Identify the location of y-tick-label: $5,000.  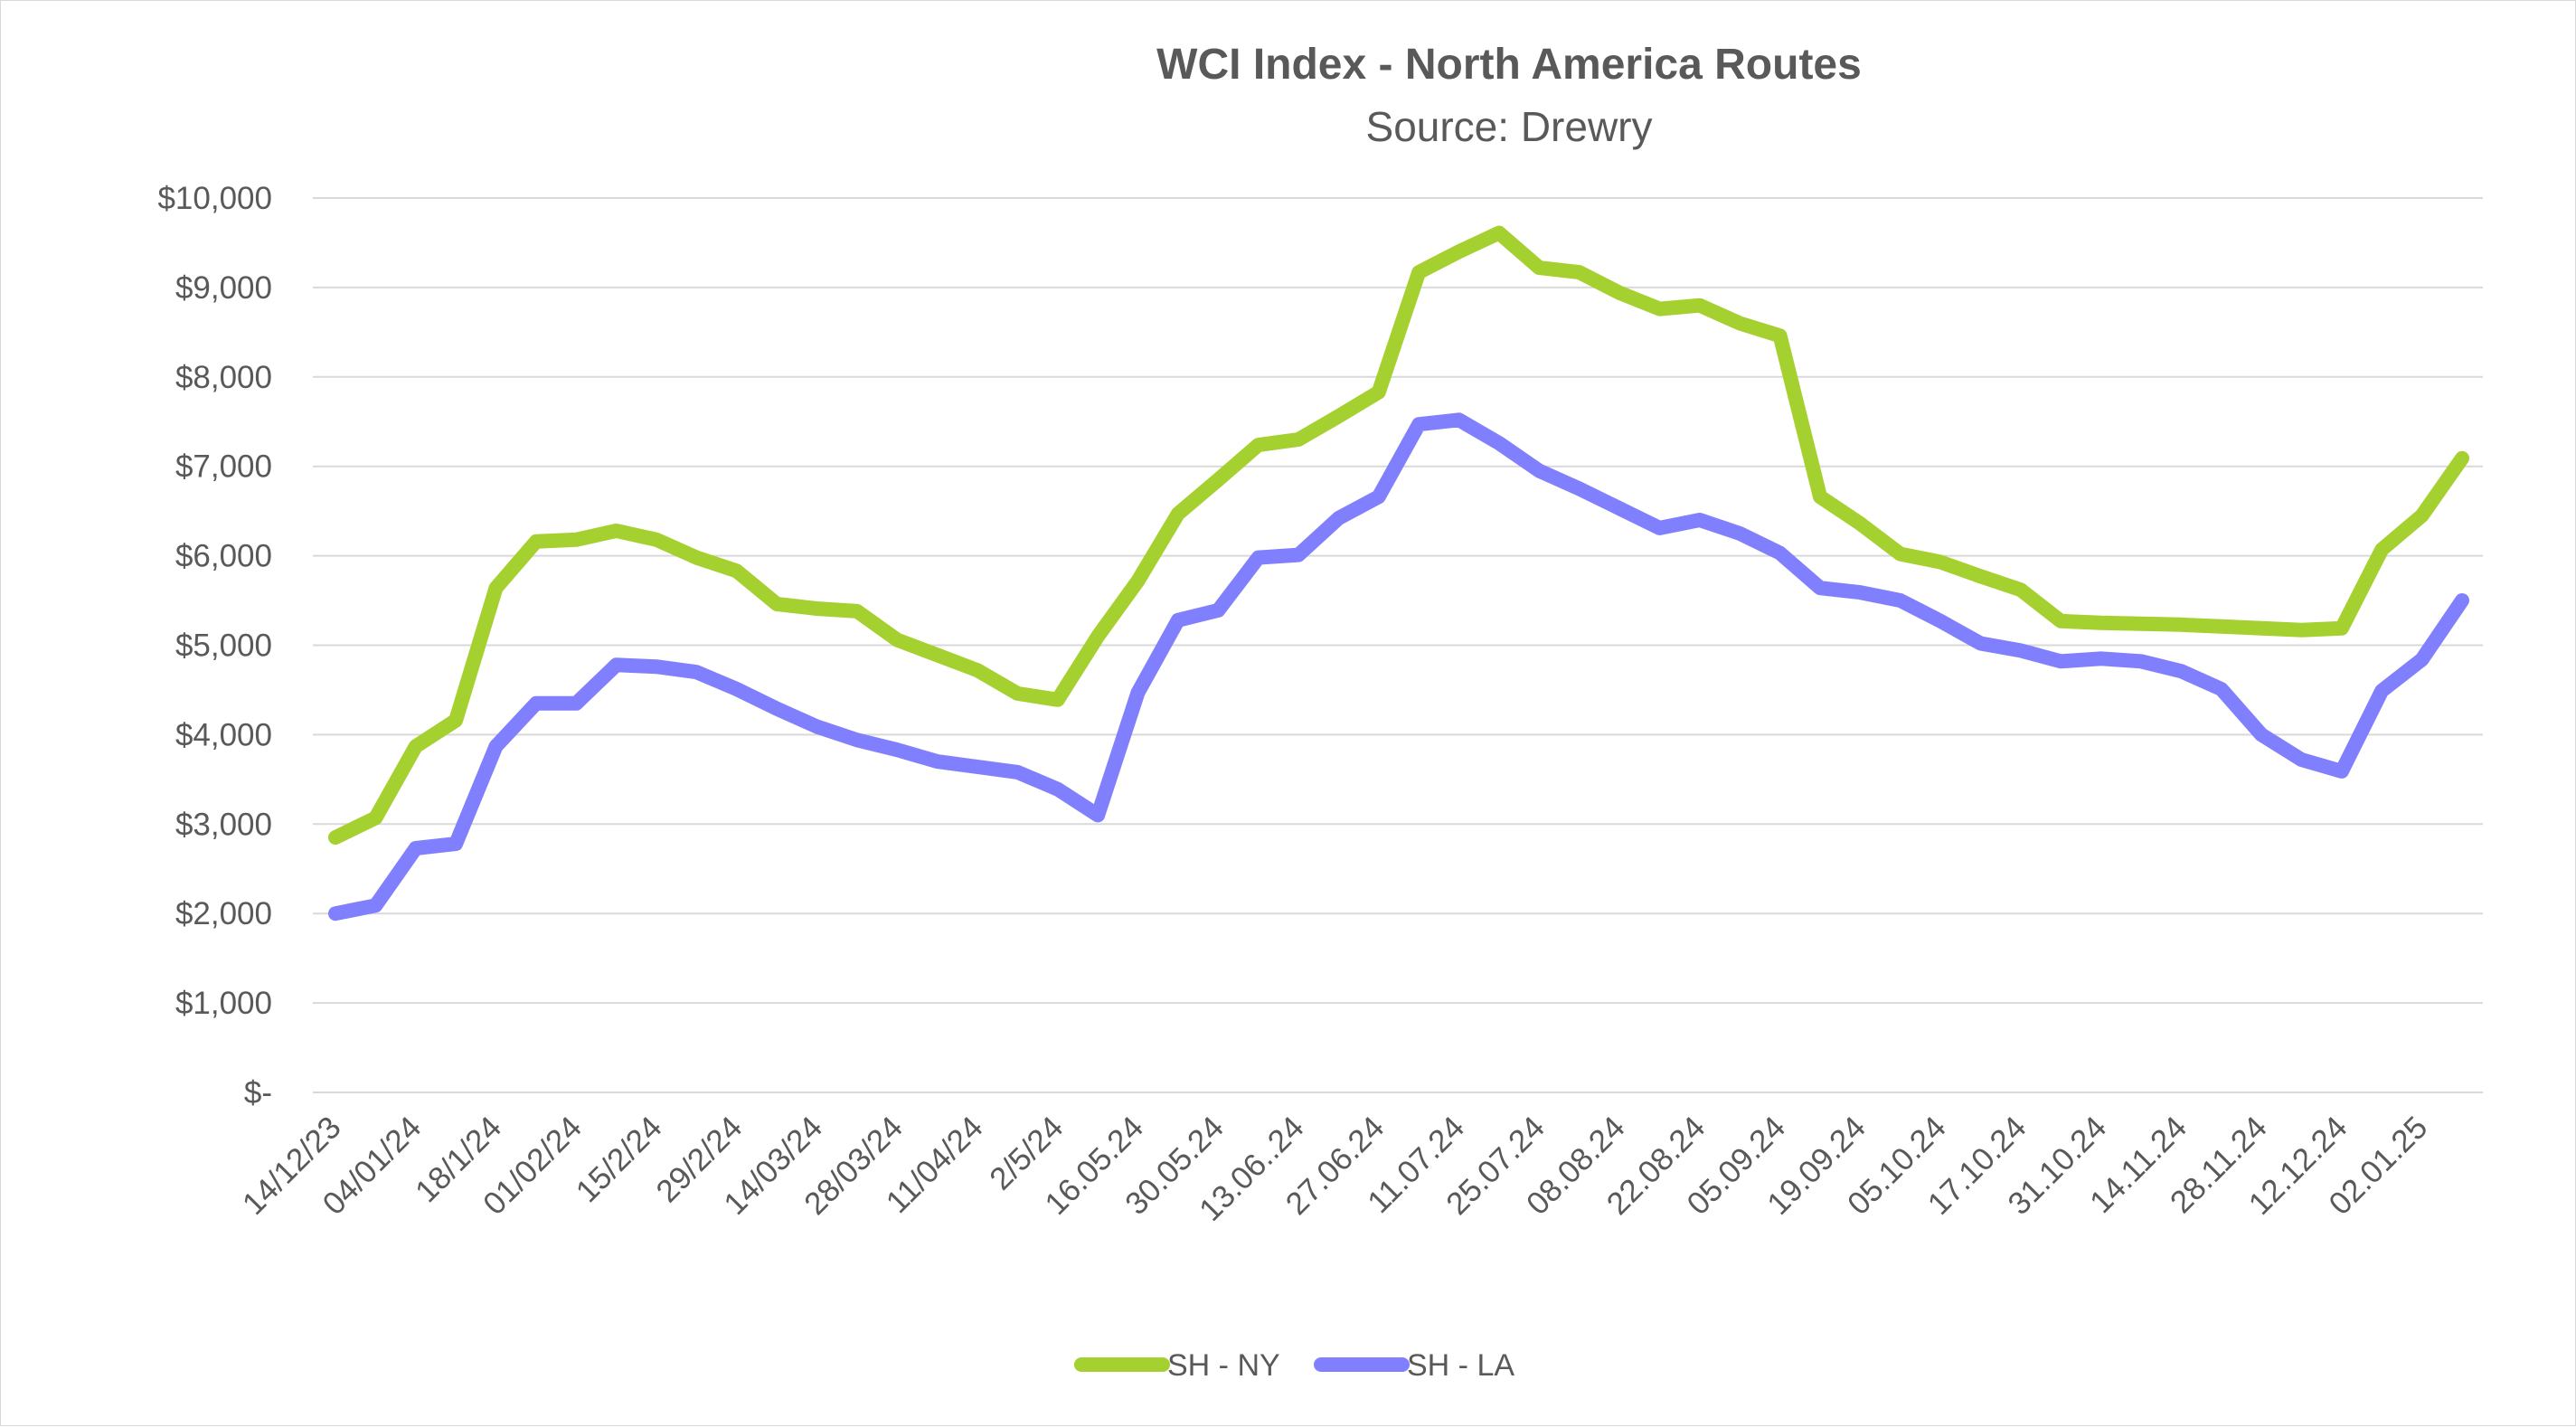
(223, 646).